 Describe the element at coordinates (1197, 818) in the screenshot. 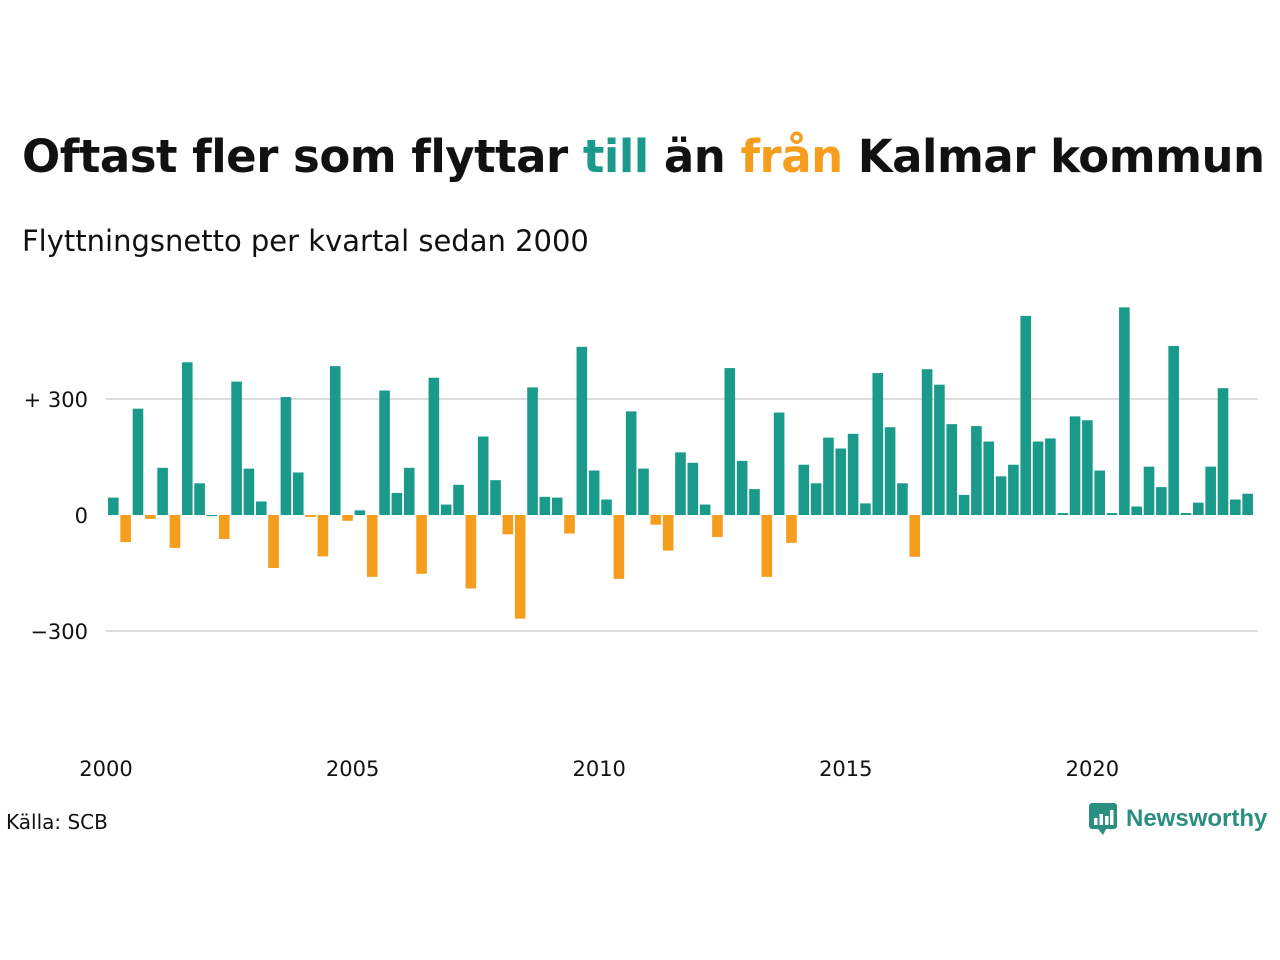

I see `brand-name: Newsworthy` at that location.